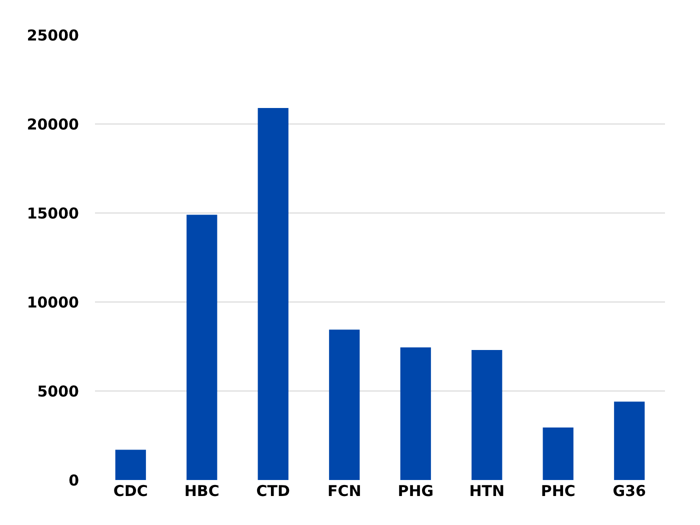 This screenshot has height=525, width=700. I want to click on x-tick-label: FCN, so click(344, 491).